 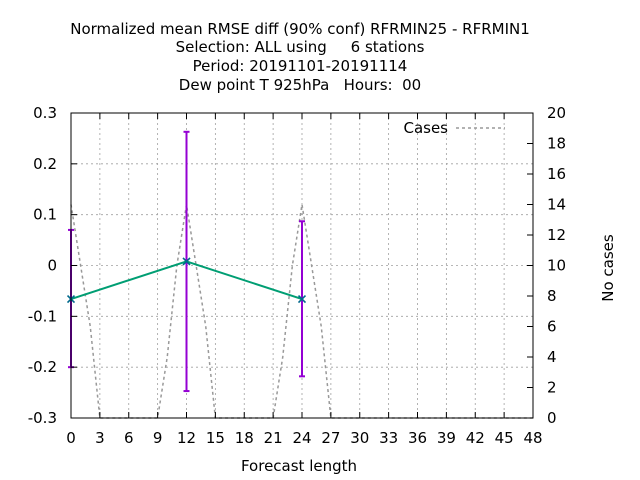 What do you see at coordinates (273, 438) in the screenshot?
I see `x-tick-label: 21` at bounding box center [273, 438].